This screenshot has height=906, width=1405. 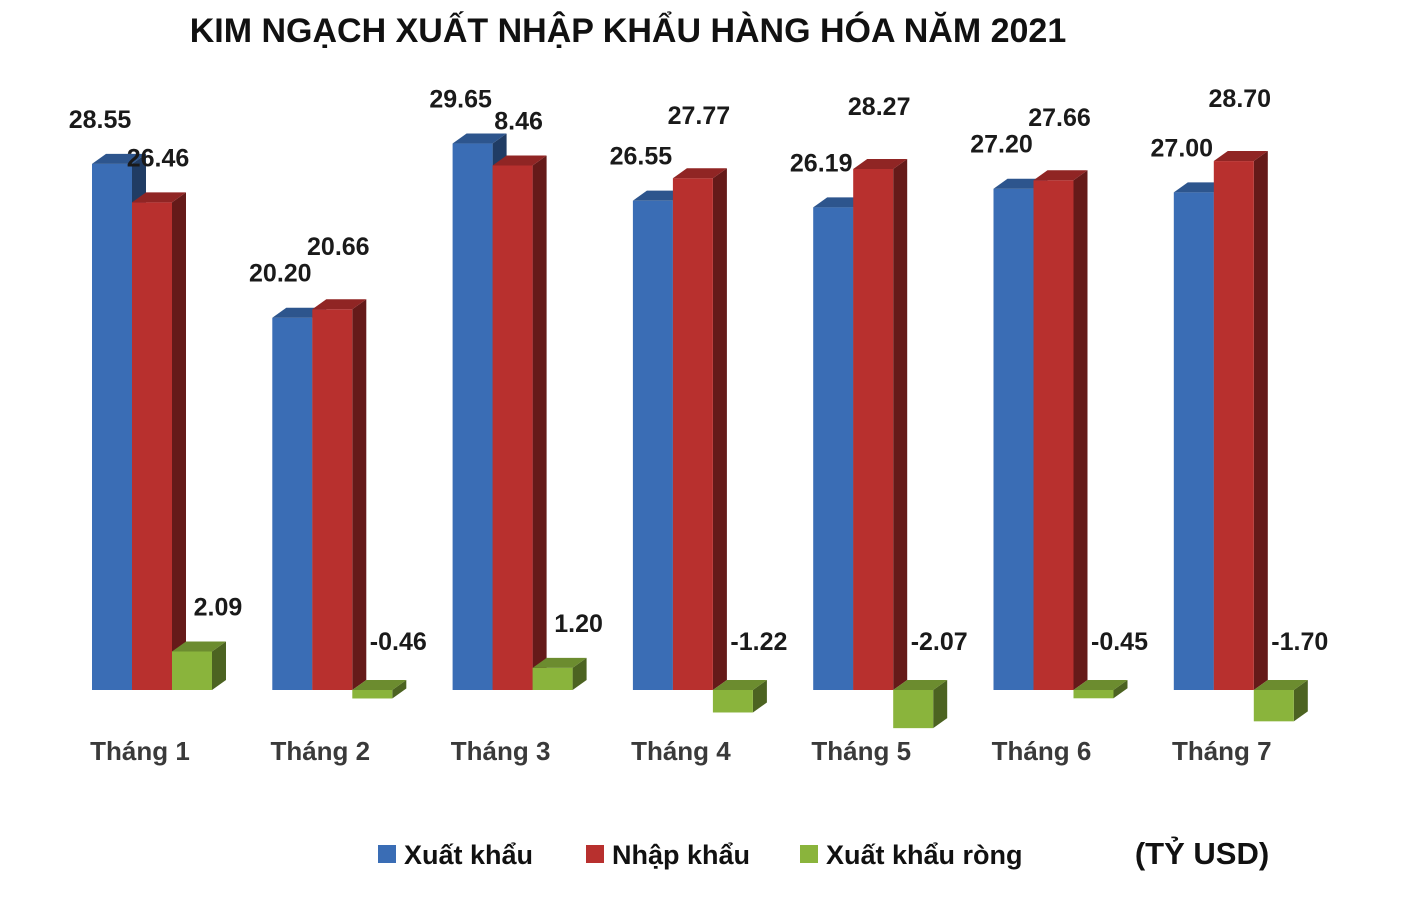 What do you see at coordinates (518, 121) in the screenshot?
I see `data-label: 8.46` at bounding box center [518, 121].